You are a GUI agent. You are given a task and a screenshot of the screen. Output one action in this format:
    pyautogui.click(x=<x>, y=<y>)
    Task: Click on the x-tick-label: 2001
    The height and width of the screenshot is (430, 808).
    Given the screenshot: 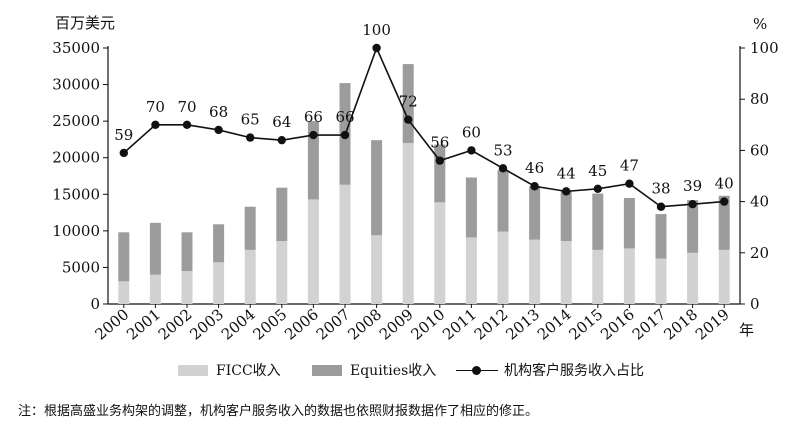 What is the action you would take?
    pyautogui.click(x=143, y=324)
    